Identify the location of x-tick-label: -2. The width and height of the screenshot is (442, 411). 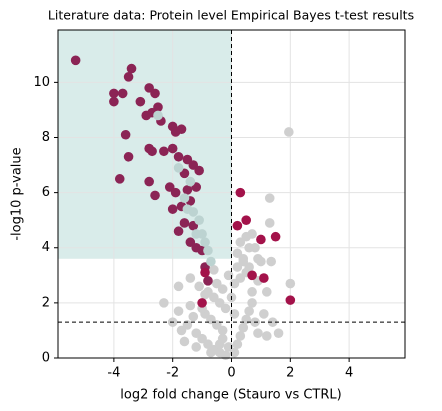
(172, 373).